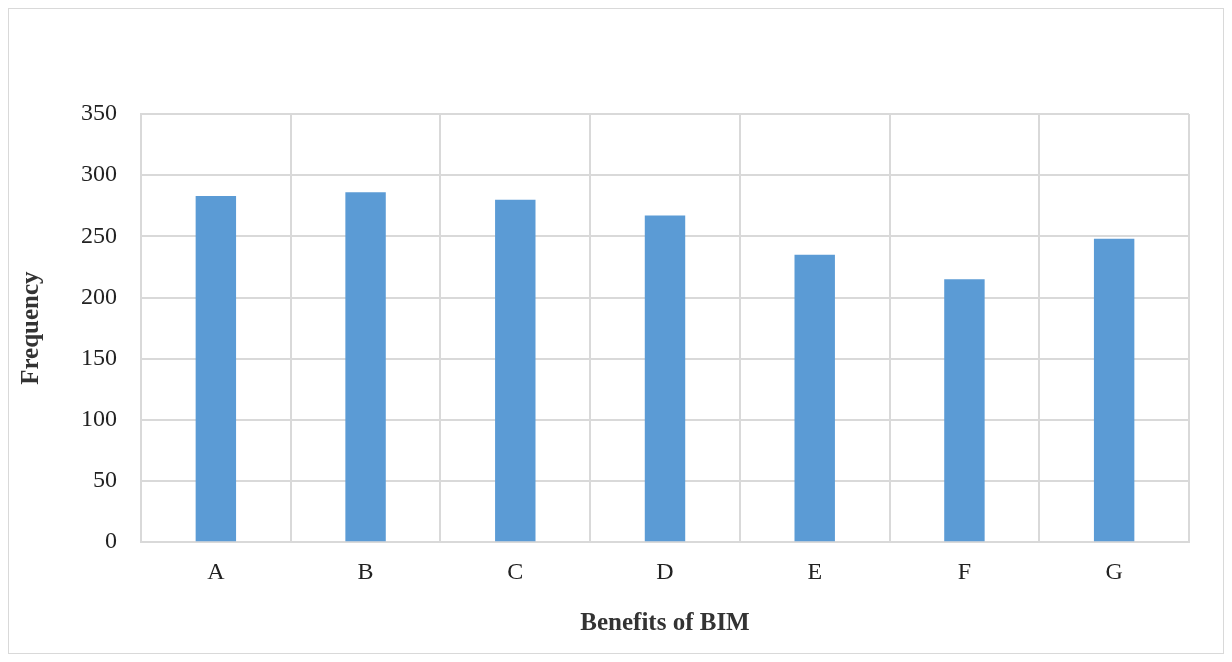 This screenshot has height=662, width=1232. I want to click on x-tick-label: C, so click(515, 570).